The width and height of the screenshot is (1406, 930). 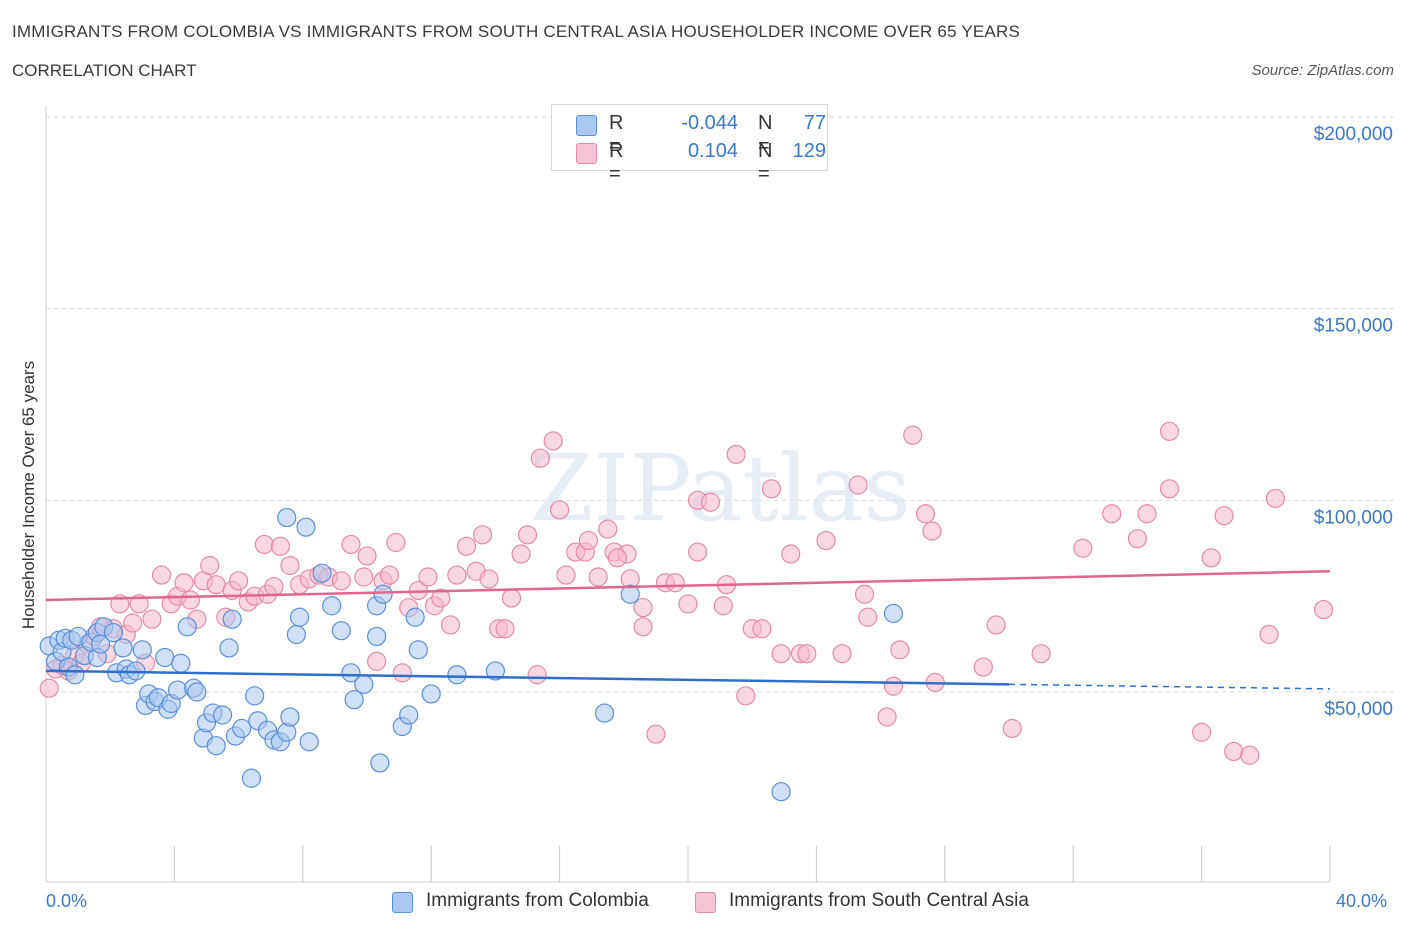 I want to click on y-tick-label: $150,000, so click(x=1353, y=326).